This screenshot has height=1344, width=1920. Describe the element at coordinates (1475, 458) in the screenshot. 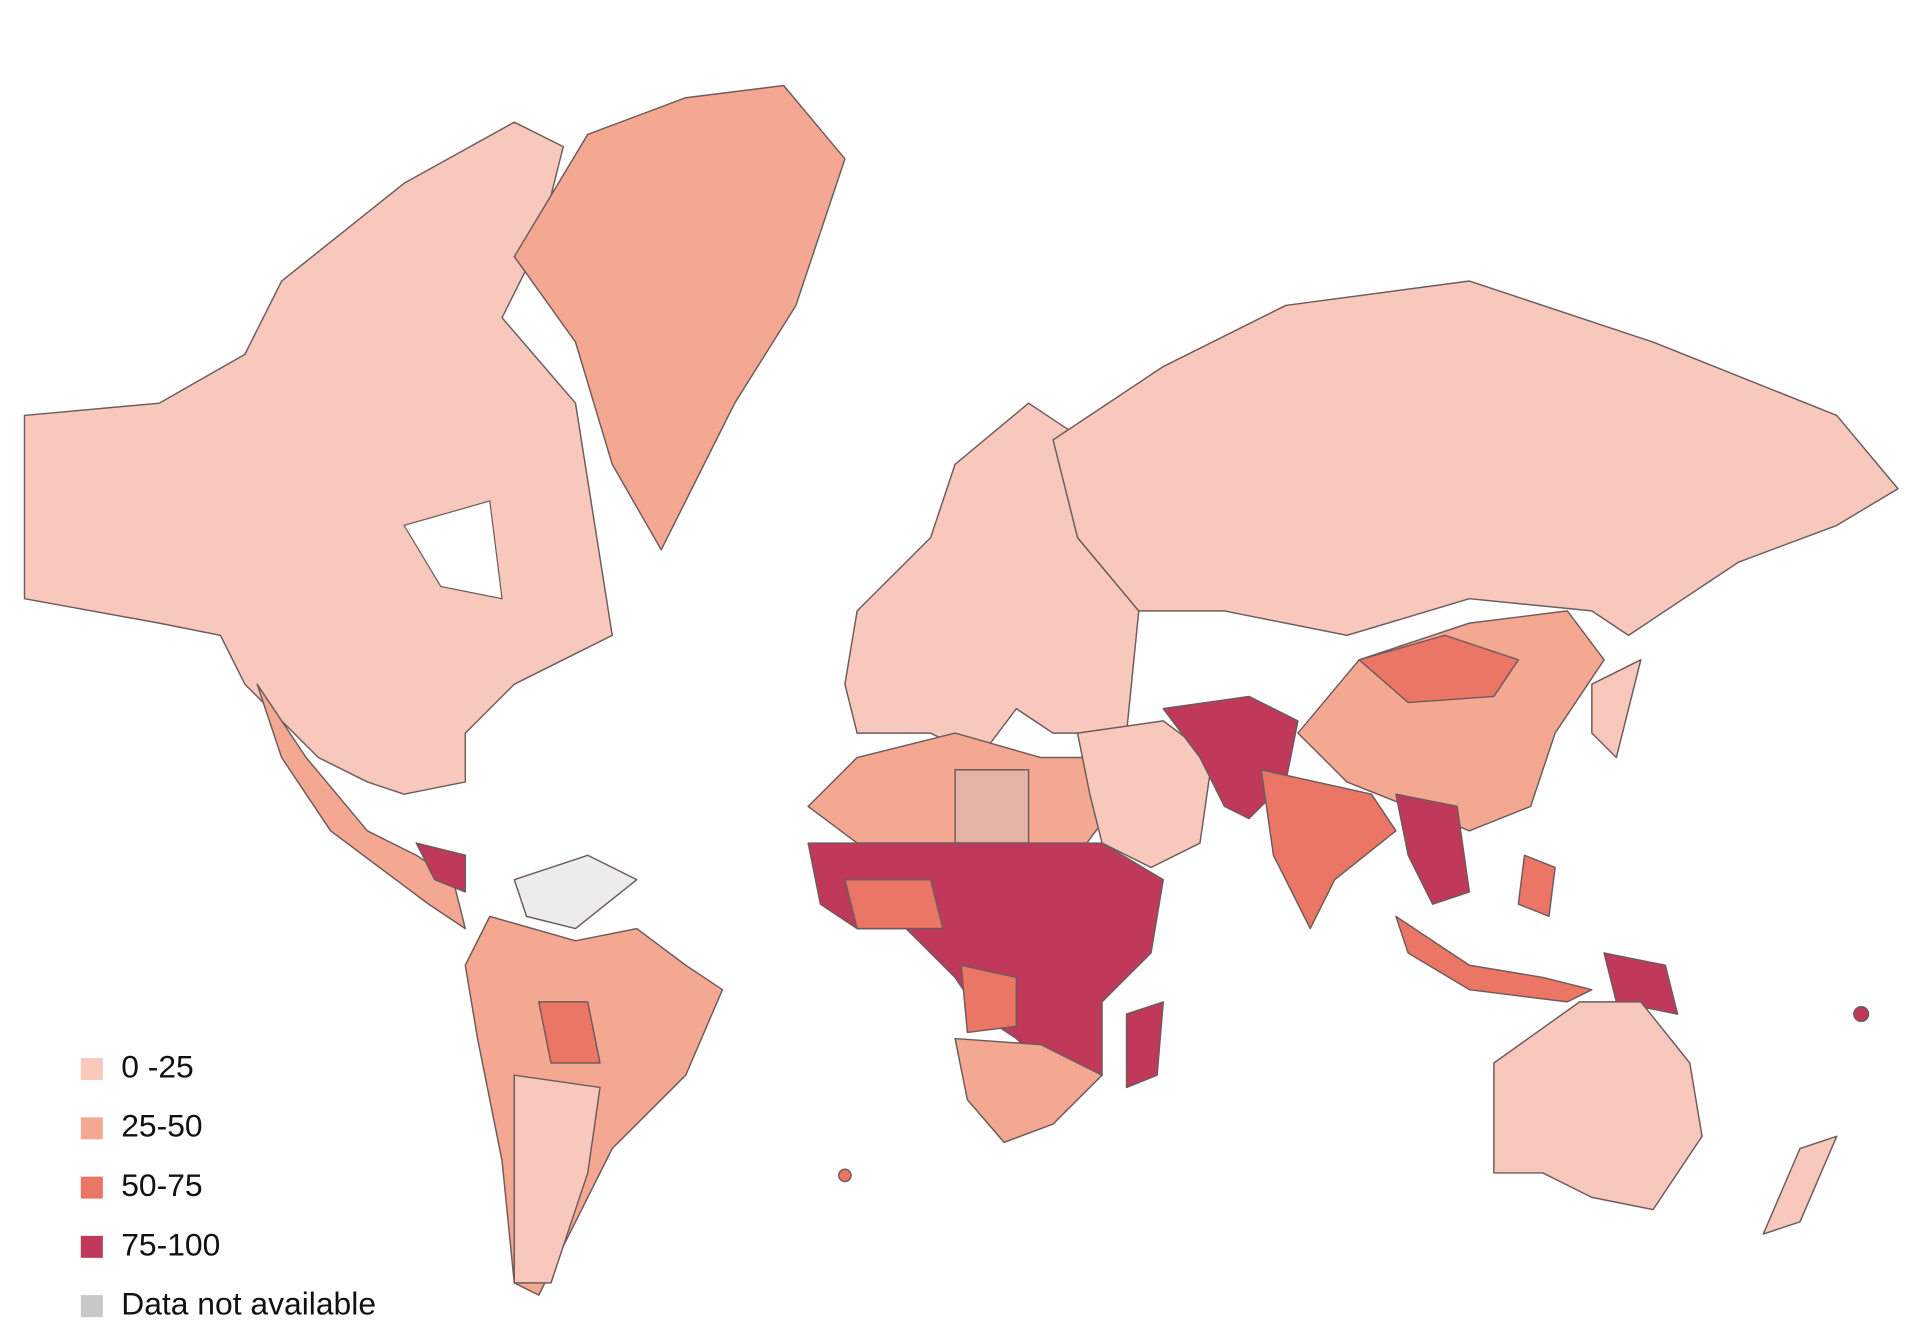

I see `russia` at that location.